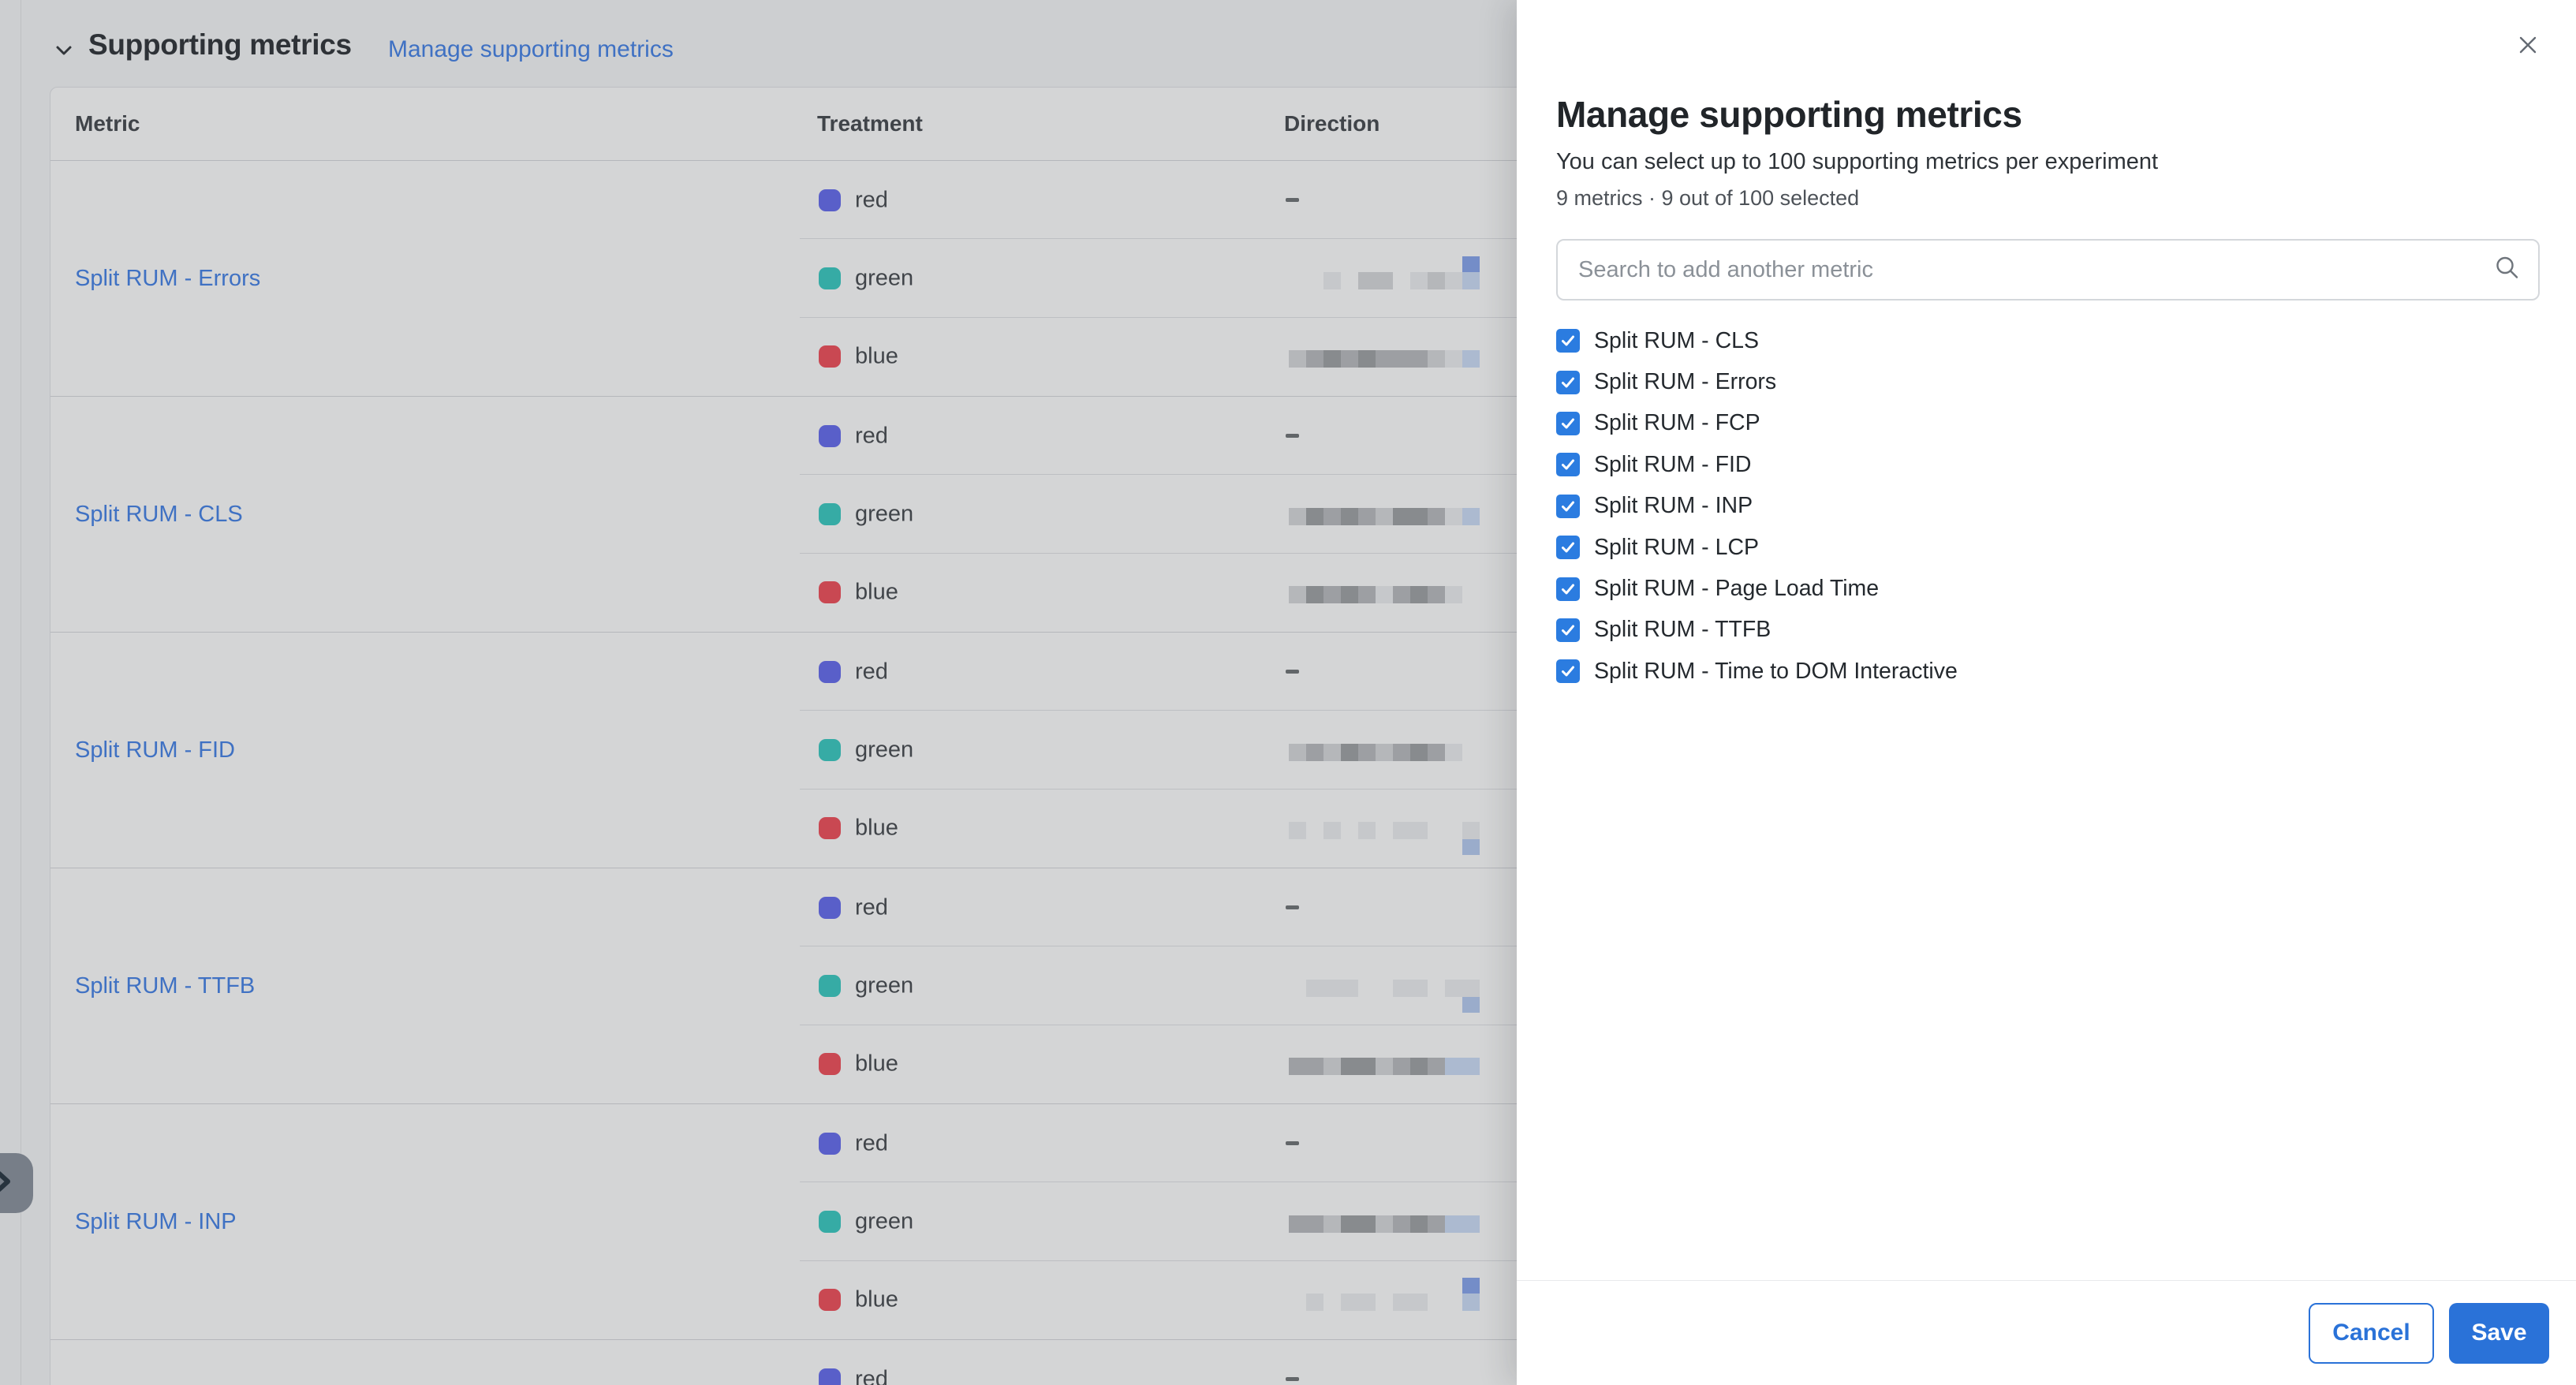 The image size is (2576, 1385). I want to click on search-input, so click(2048, 270).